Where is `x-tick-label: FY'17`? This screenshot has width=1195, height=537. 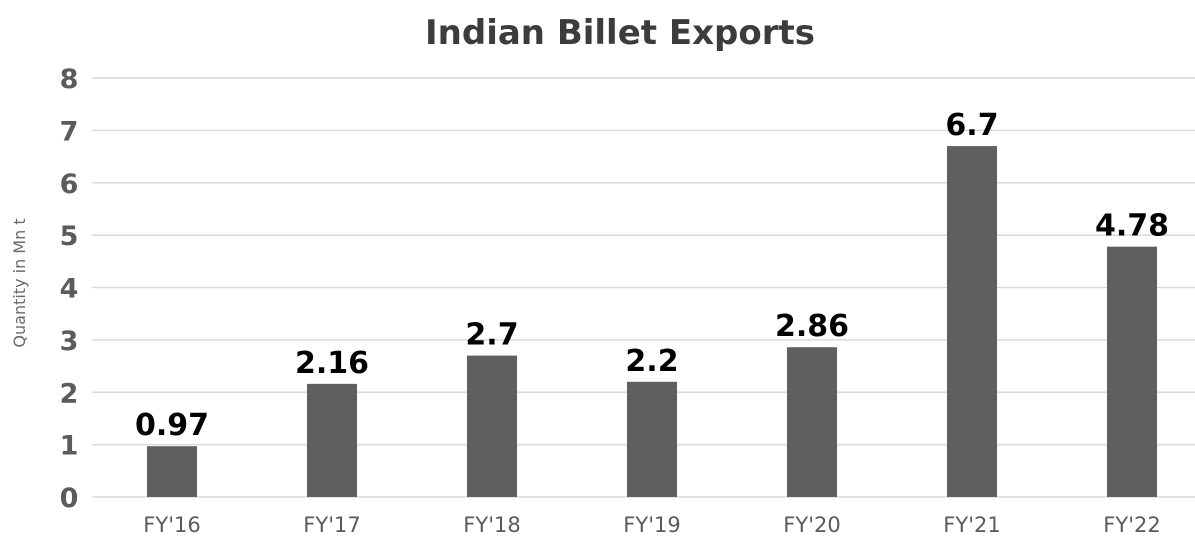
x-tick-label: FY'17 is located at coordinates (331, 525).